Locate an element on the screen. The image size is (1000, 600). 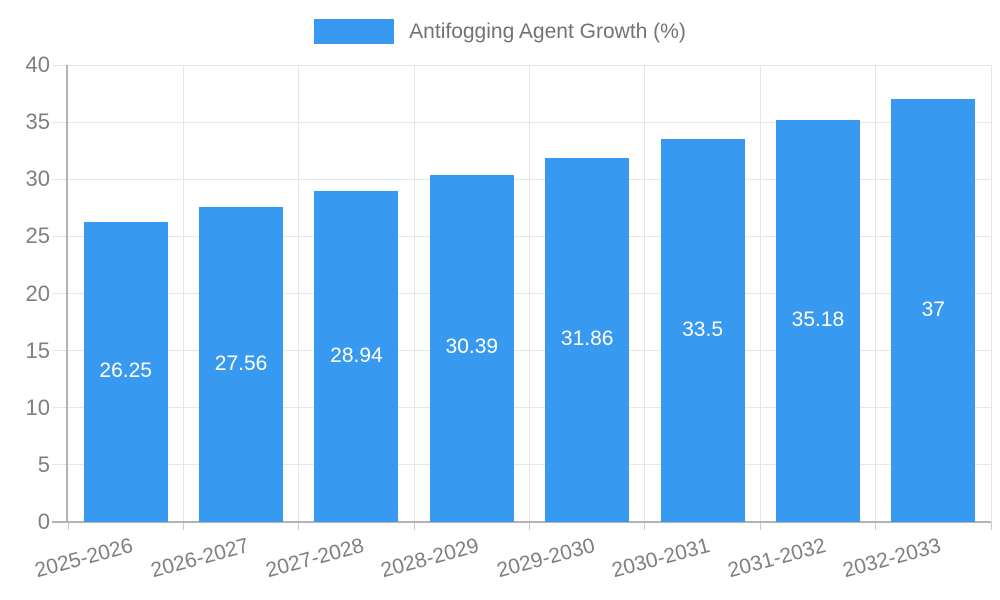
bar-2032-2033 is located at coordinates (933, 310).